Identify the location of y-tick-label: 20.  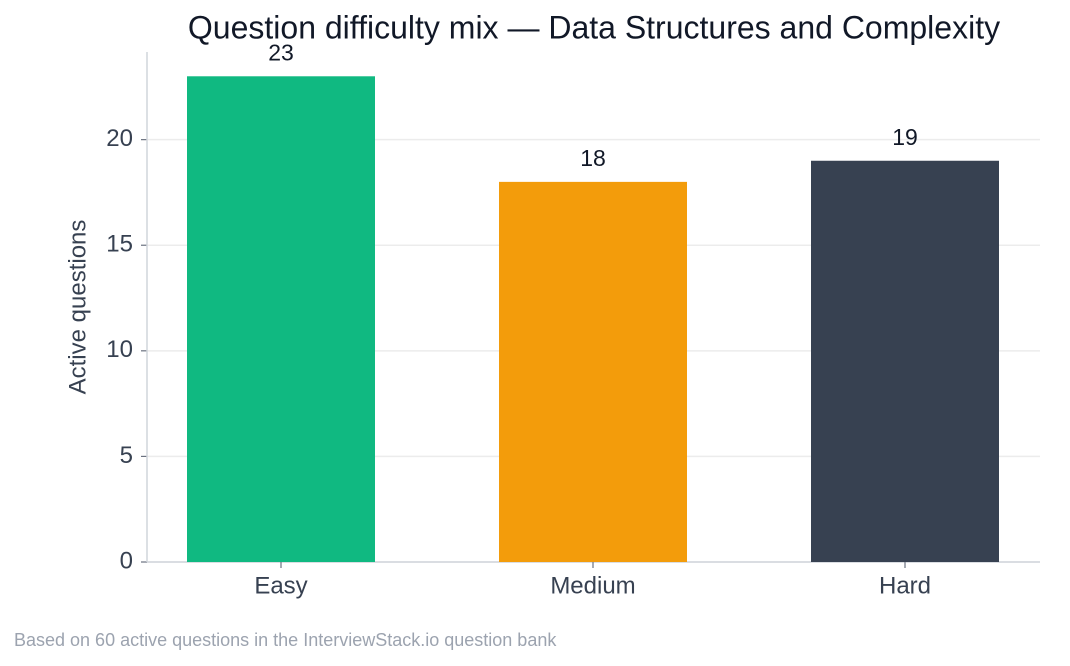
(119, 138).